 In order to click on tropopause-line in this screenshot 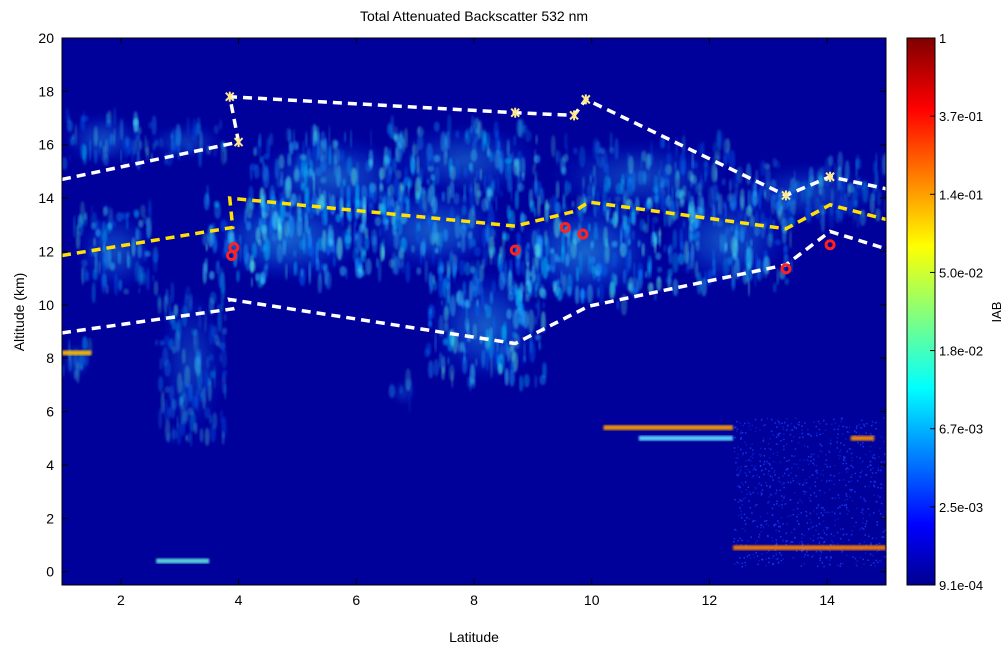, I will do `click(474, 227)`.